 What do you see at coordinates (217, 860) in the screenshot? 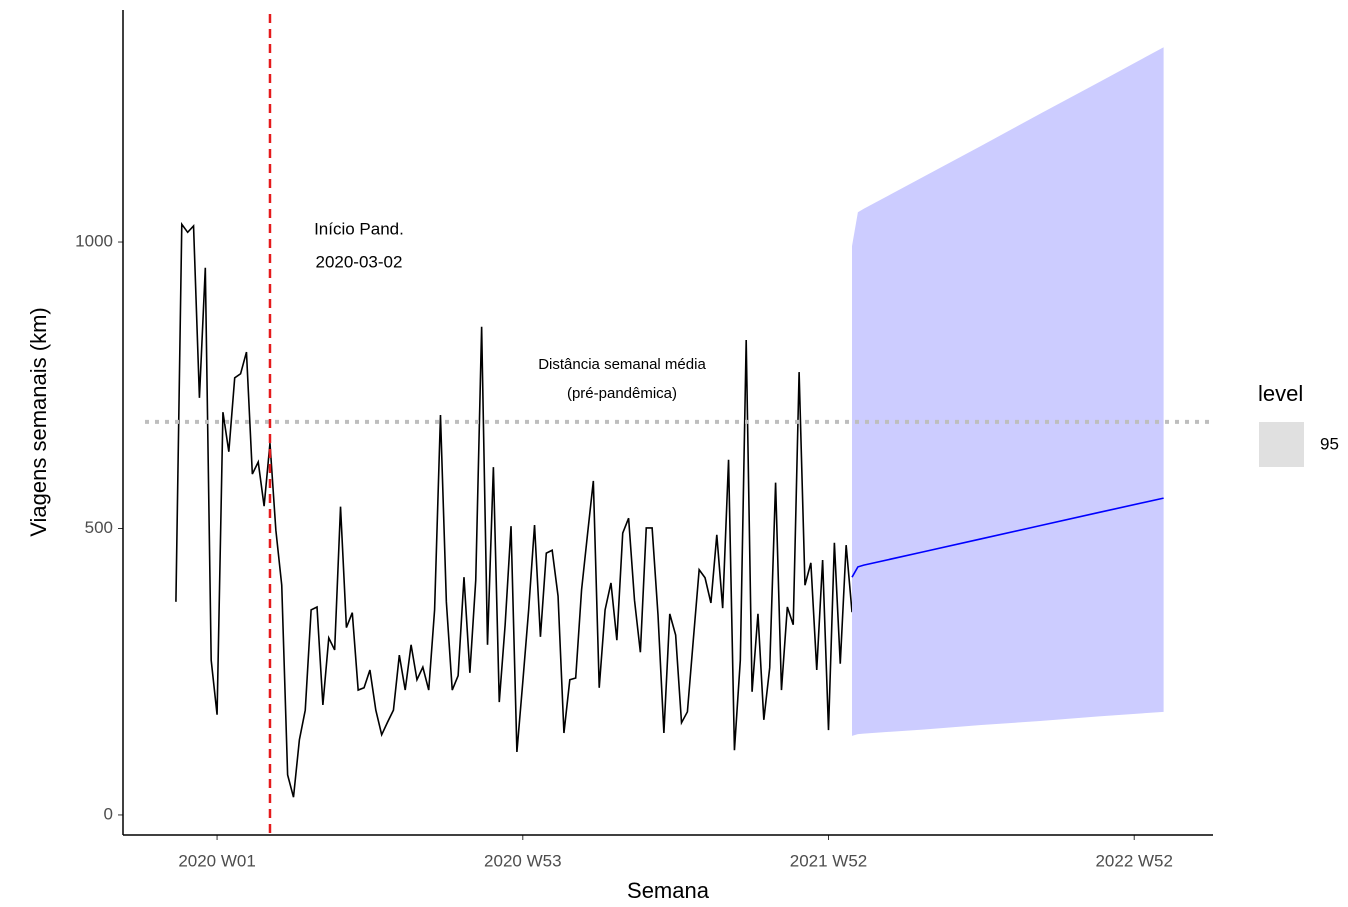
I see `x-tick-label: 2020 W01` at bounding box center [217, 860].